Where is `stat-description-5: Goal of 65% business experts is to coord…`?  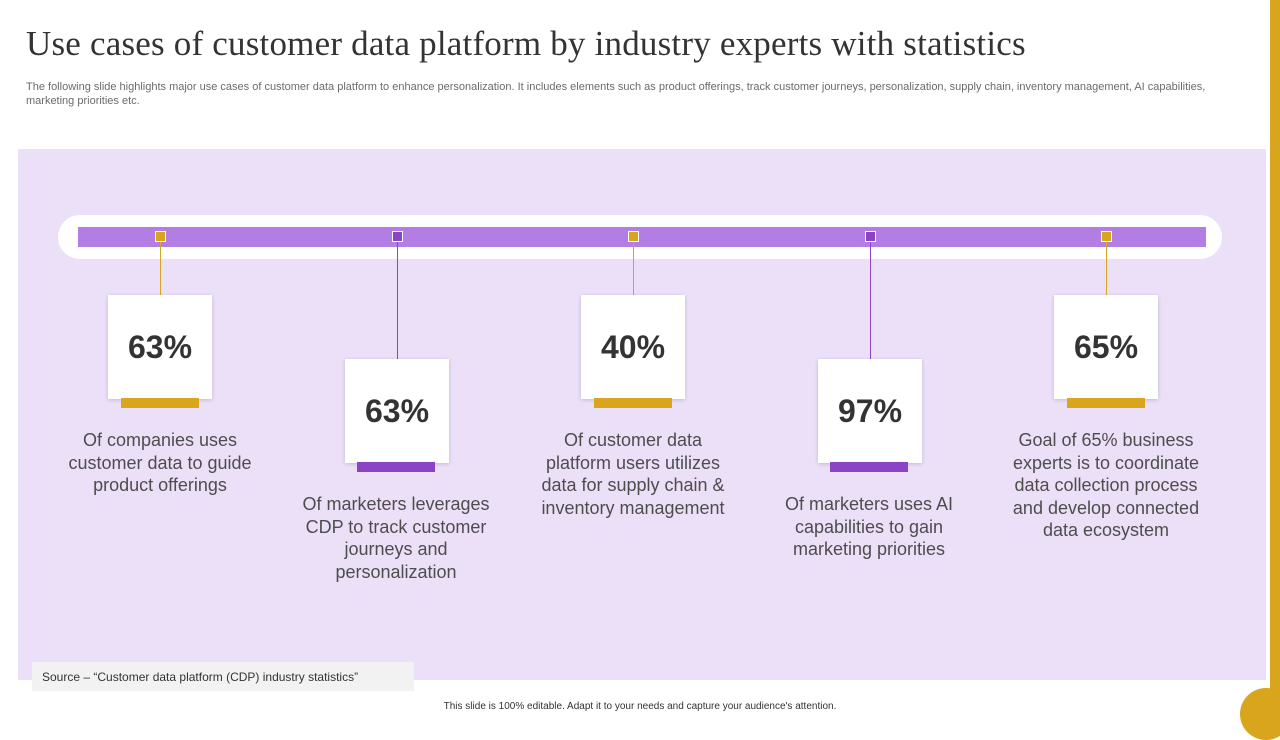
stat-description-5: Goal of 65% business experts is to coord… is located at coordinates (1106, 485).